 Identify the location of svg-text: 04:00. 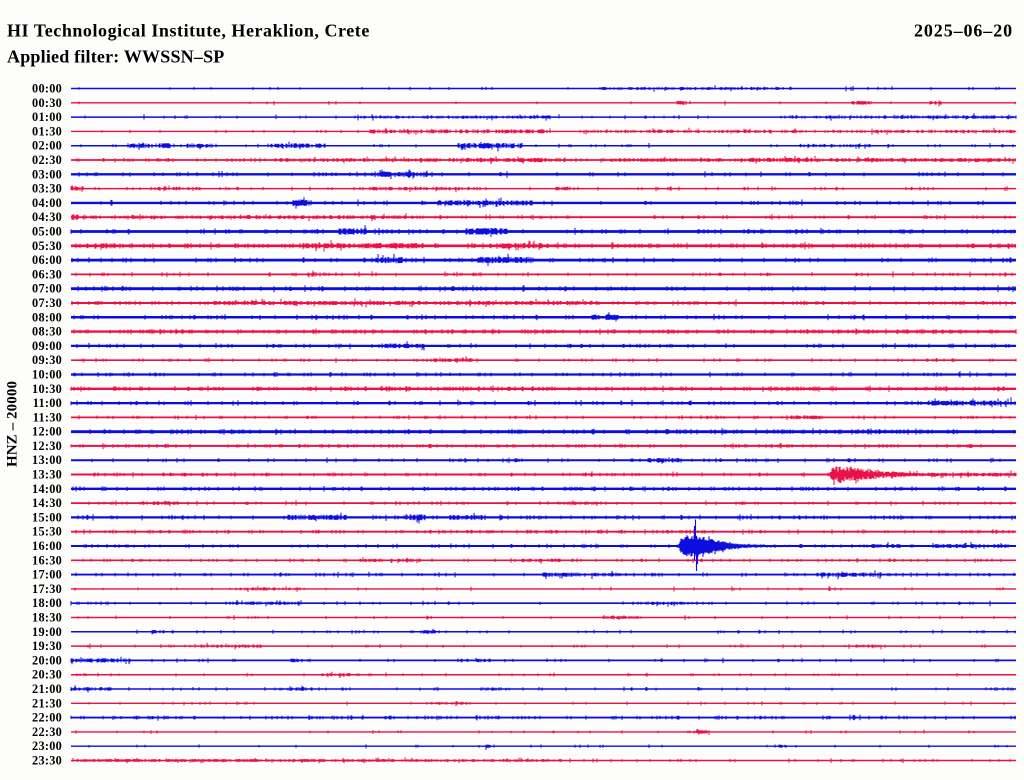
(47, 203).